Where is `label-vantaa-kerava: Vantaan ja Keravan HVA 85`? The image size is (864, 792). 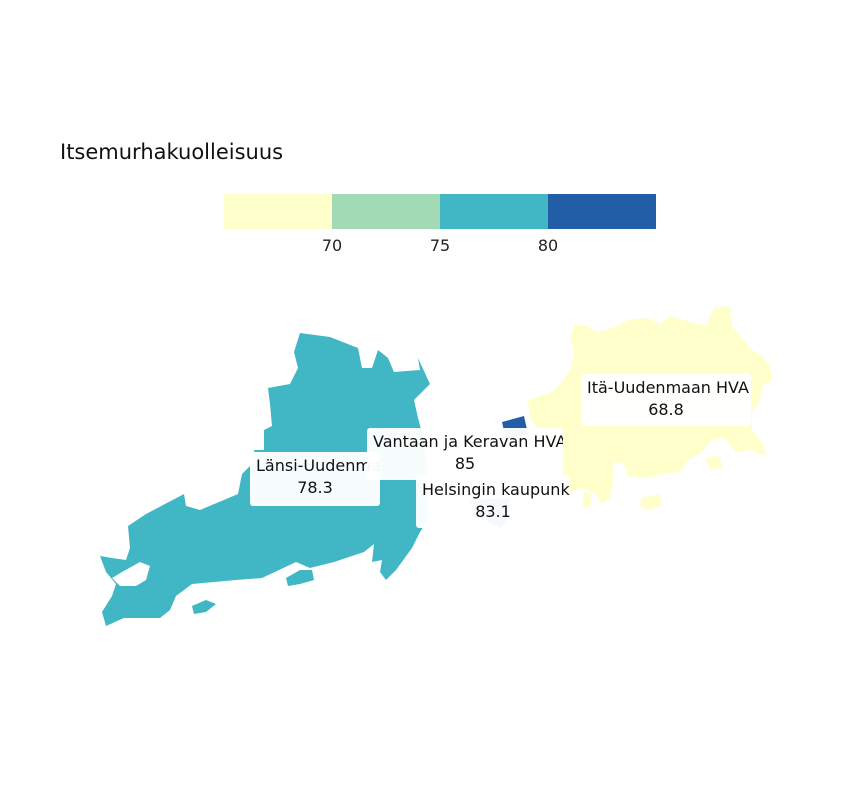
label-vantaa-kerava: Vantaan ja Keravan HVA 85 is located at coordinates (465, 454).